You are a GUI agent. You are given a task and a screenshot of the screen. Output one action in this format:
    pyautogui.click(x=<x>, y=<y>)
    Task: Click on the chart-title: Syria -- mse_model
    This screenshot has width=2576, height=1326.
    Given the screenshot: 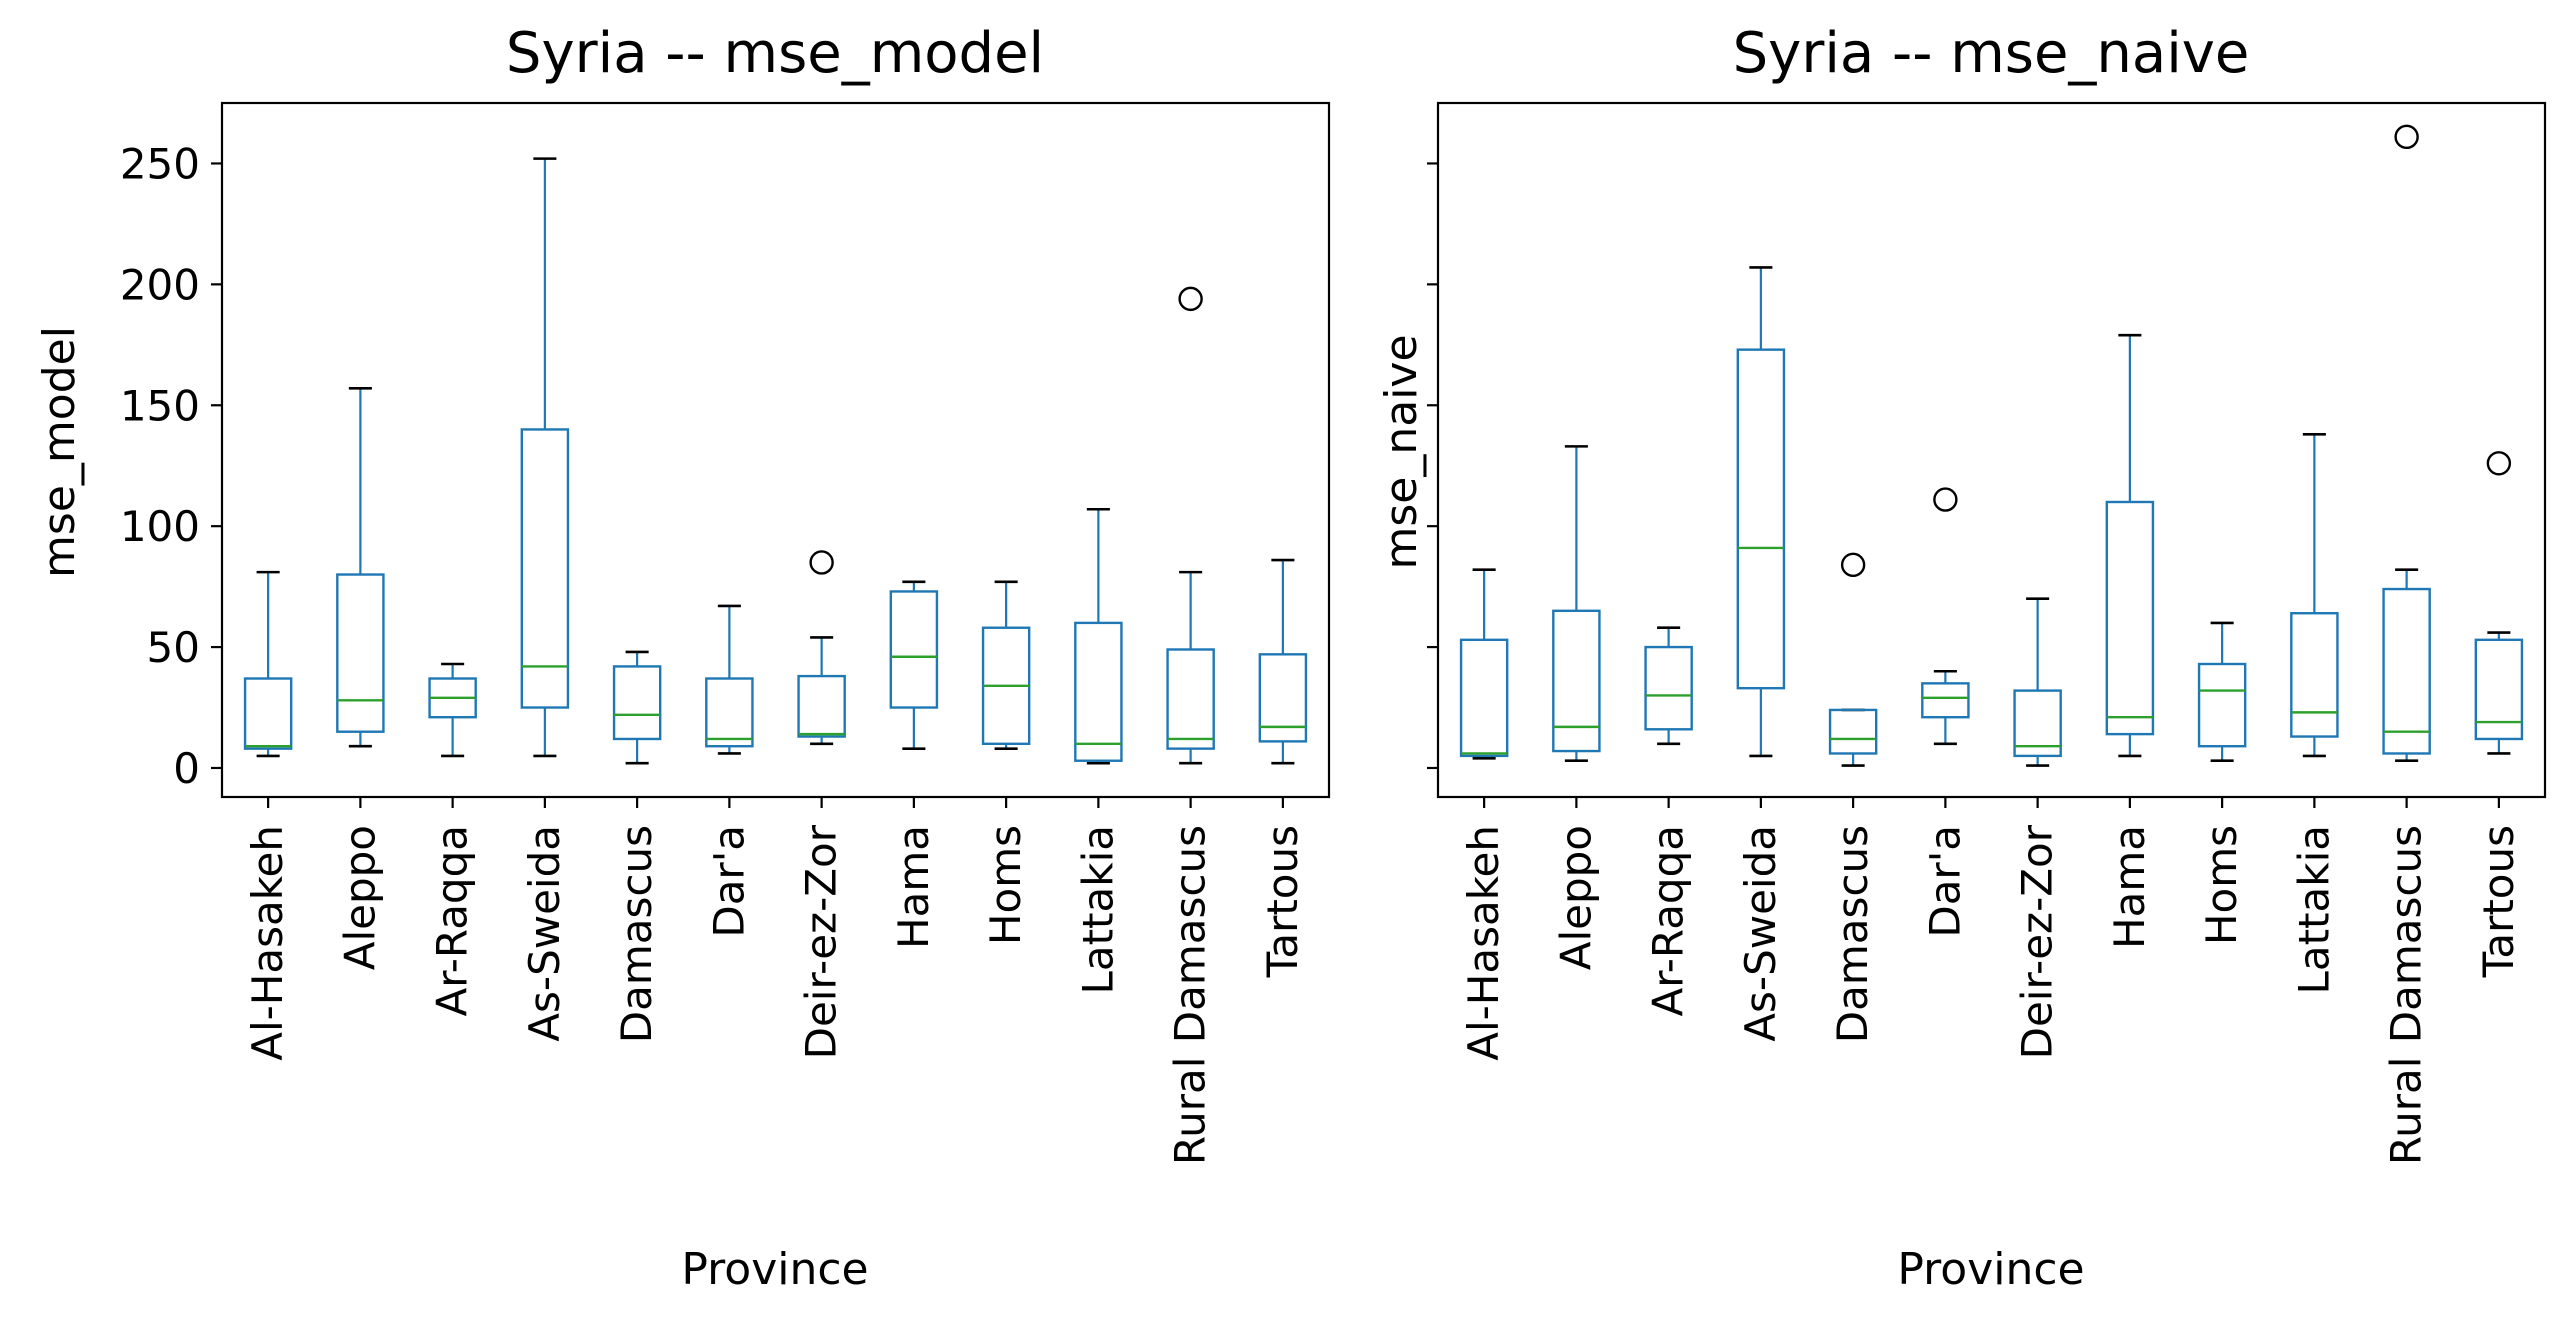 What is the action you would take?
    pyautogui.click(x=775, y=53)
    